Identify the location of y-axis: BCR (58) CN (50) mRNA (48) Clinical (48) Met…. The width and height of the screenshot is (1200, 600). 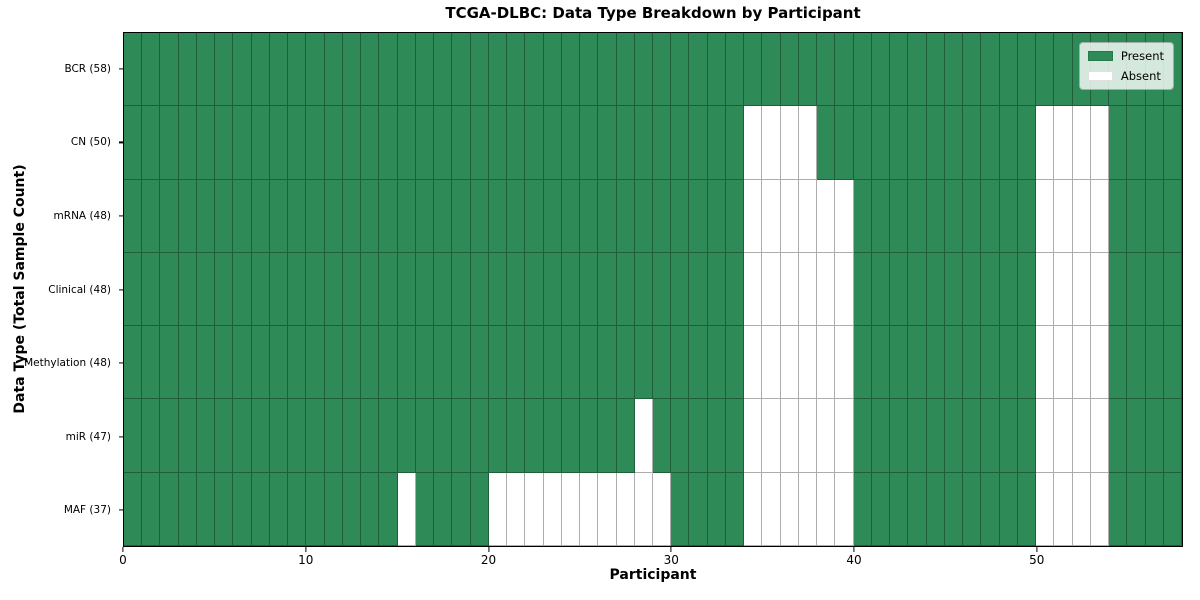
(61, 289).